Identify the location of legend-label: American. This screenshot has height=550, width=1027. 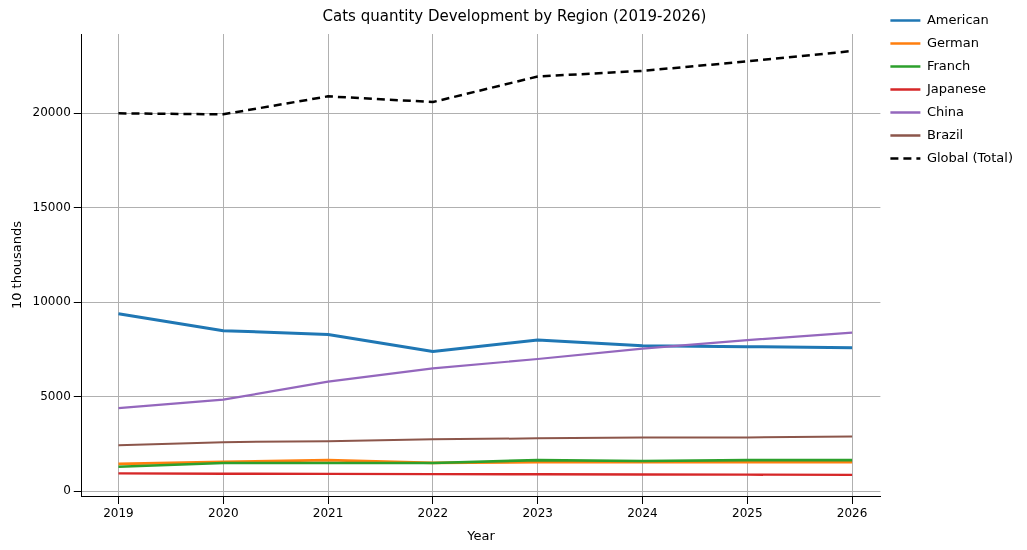
(957, 19).